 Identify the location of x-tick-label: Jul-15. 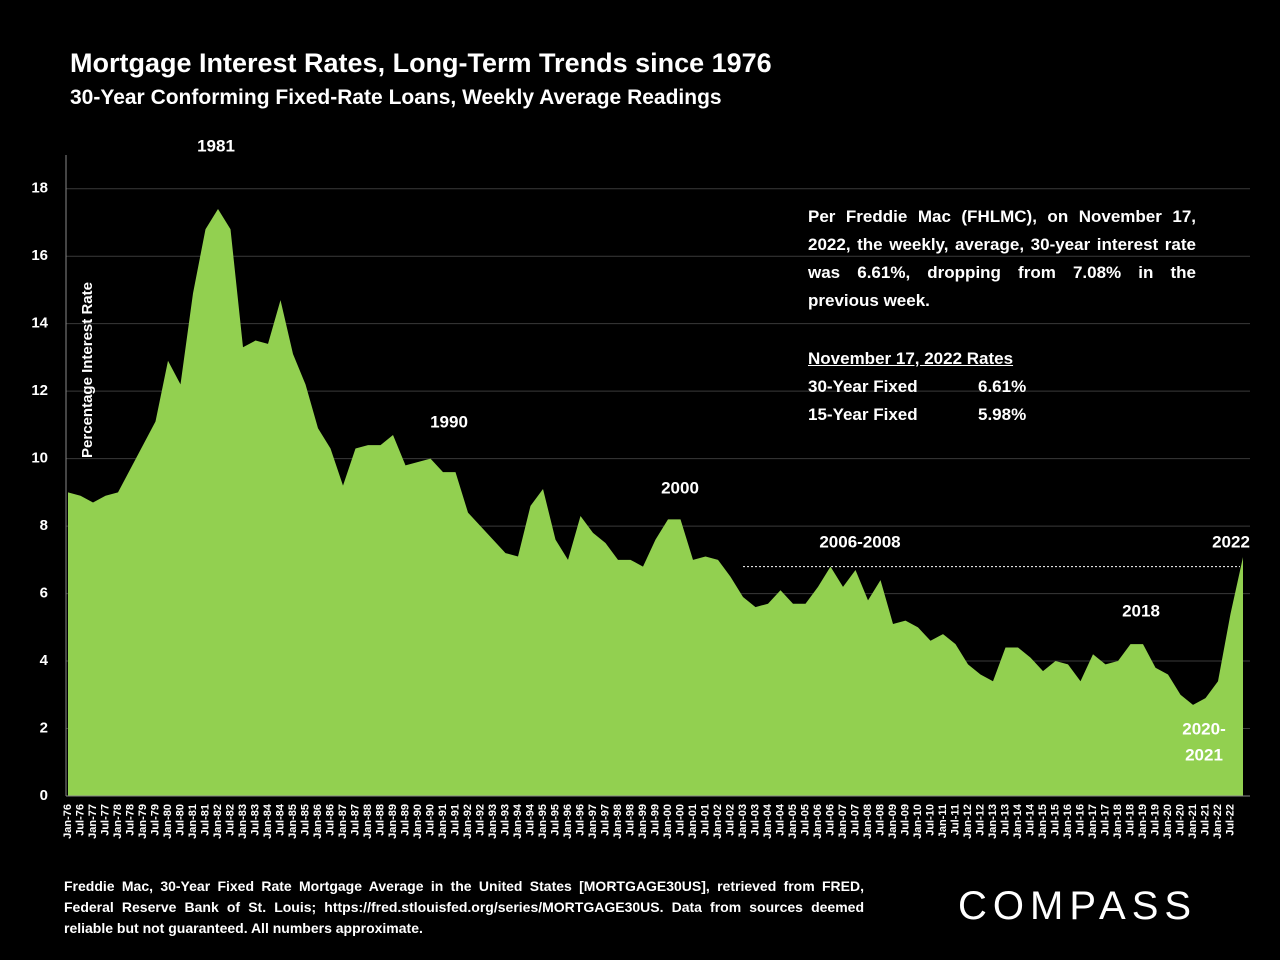
(1055, 820).